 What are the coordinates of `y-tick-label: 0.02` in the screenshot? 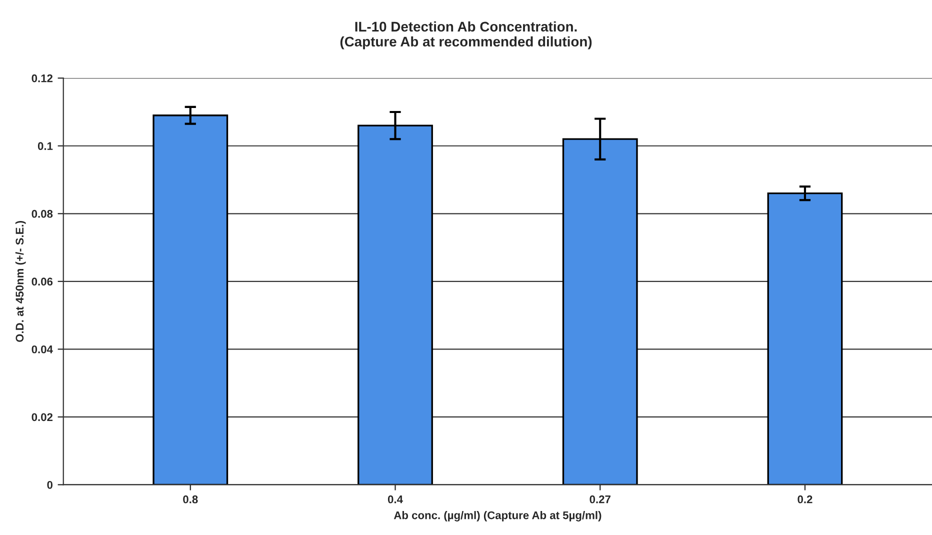 It's located at (42, 417).